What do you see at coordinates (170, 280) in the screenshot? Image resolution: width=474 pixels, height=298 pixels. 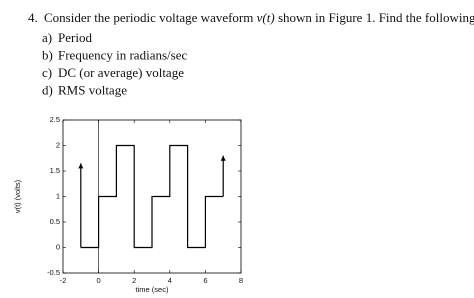 I see `x-tick-label: 4` at bounding box center [170, 280].